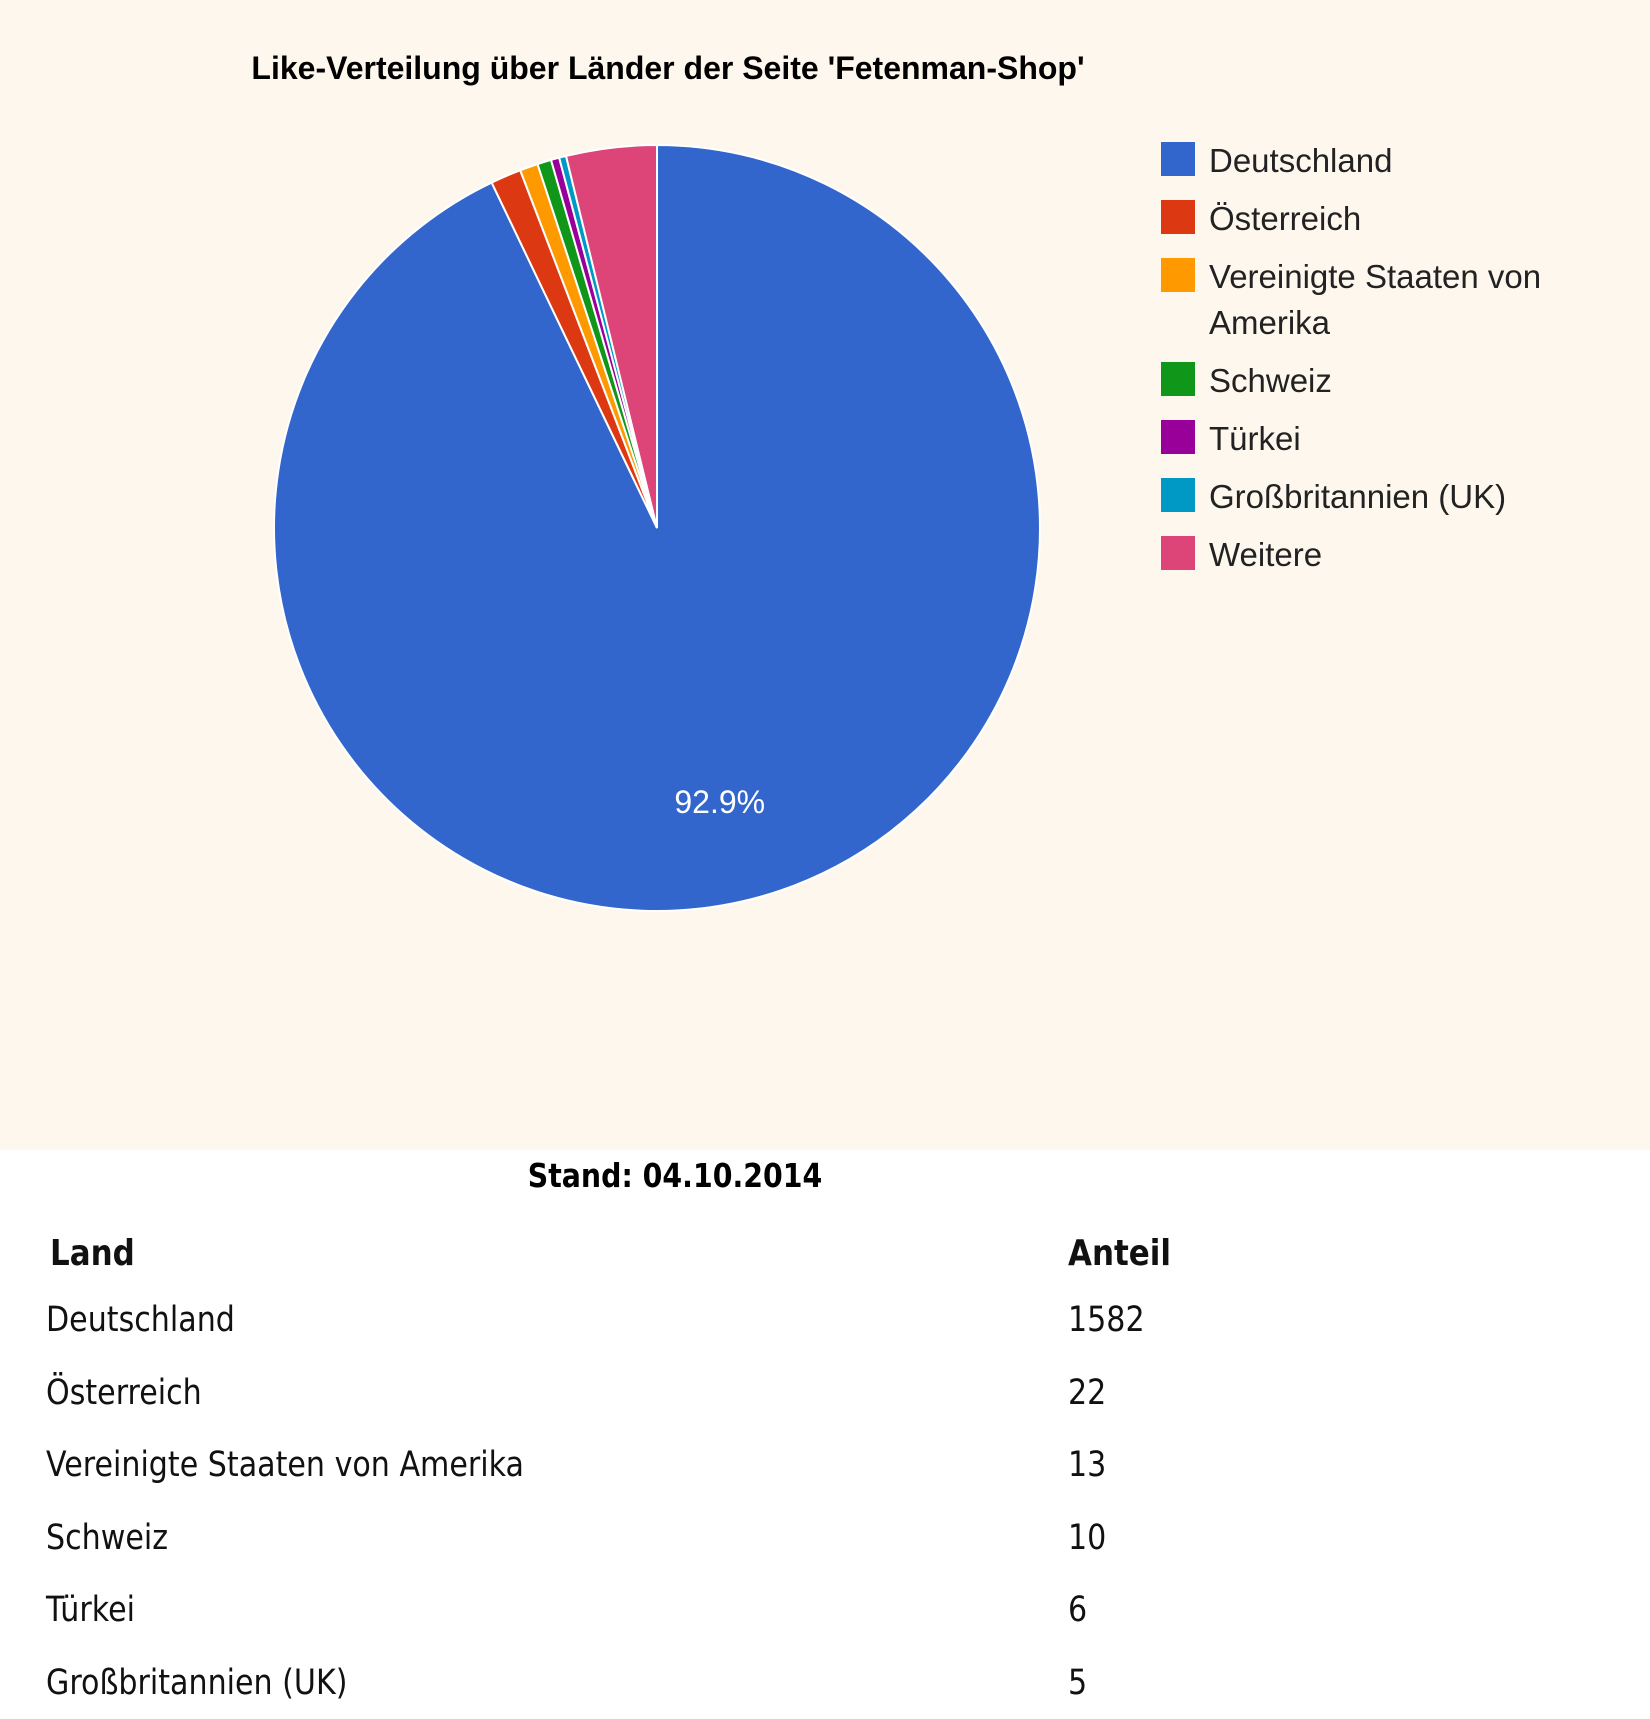 Image resolution: width=1650 pixels, height=1719 pixels. I want to click on legend-item: Schweiz, so click(1381, 381).